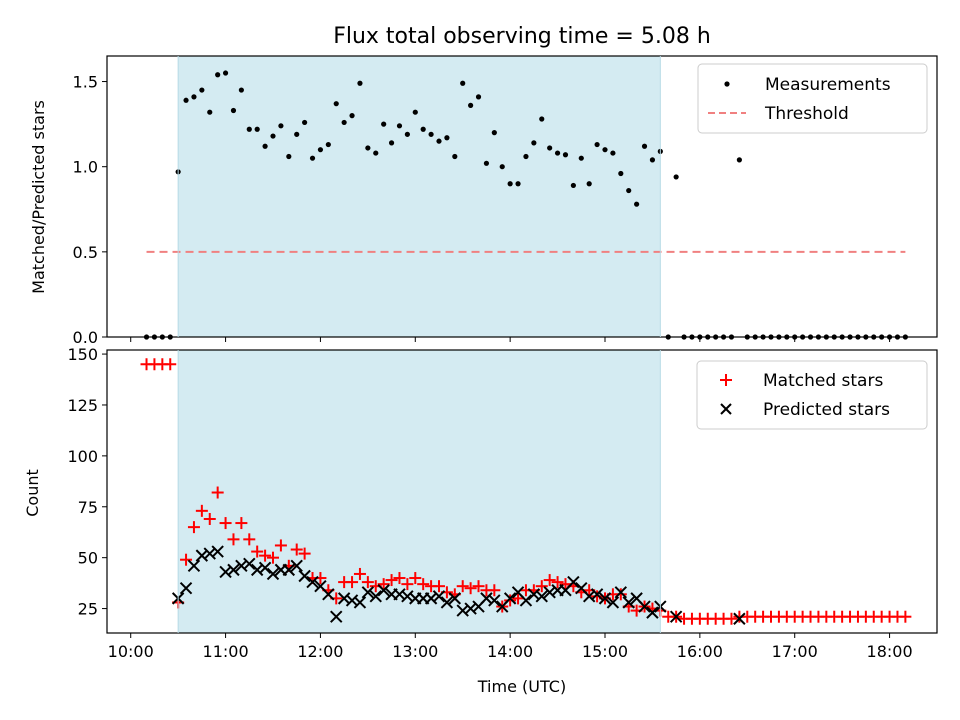 The image size is (960, 720). Describe the element at coordinates (510, 339) in the screenshot. I see `top-x-ticks` at that location.